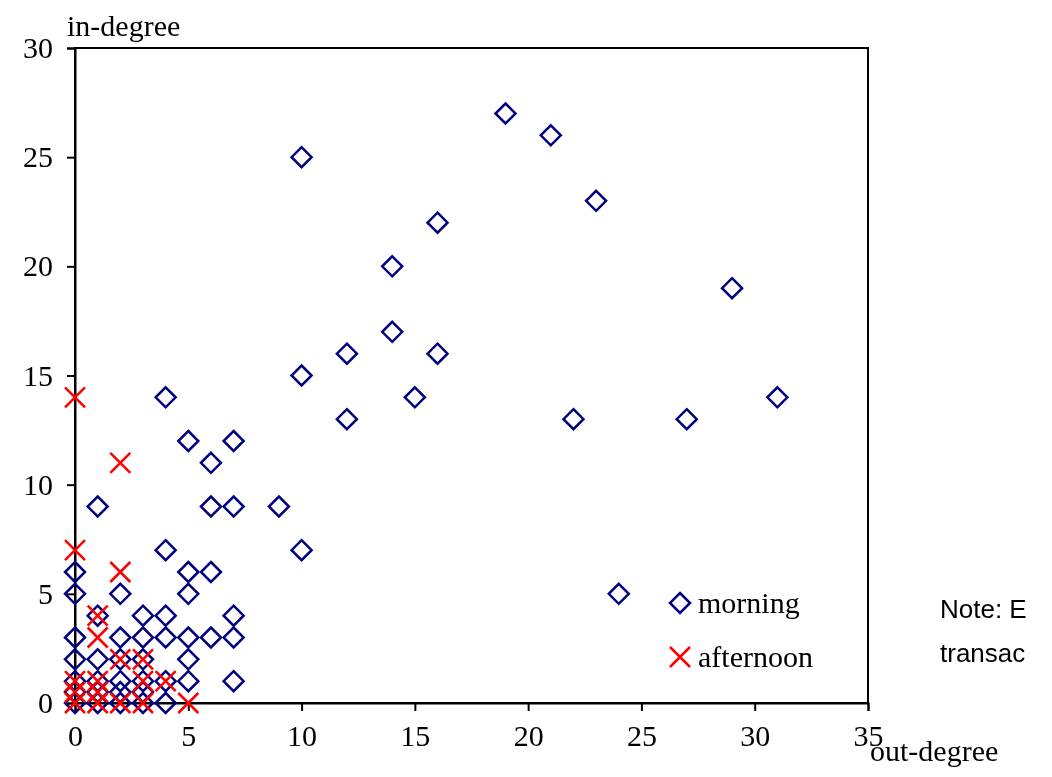 The height and width of the screenshot is (777, 1052). What do you see at coordinates (755, 656) in the screenshot?
I see `legend-label: afternoon` at bounding box center [755, 656].